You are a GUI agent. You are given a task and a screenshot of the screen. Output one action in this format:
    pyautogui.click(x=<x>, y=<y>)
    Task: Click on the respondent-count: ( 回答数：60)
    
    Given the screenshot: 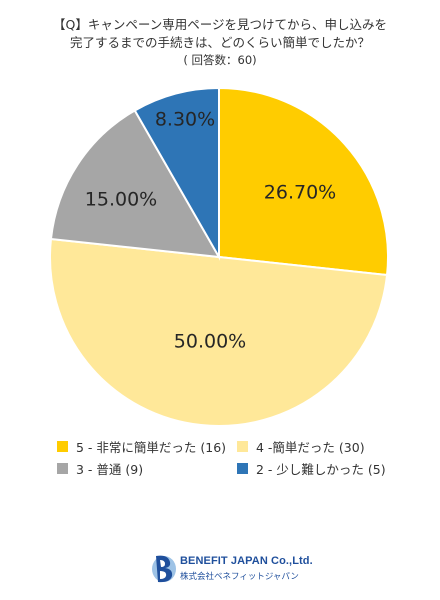 What is the action you would take?
    pyautogui.click(x=220, y=60)
    